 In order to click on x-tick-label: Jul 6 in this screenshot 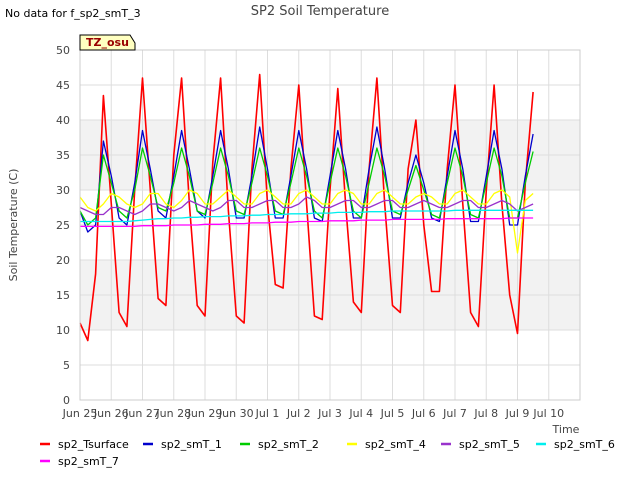, I will do `click(423, 413)`.